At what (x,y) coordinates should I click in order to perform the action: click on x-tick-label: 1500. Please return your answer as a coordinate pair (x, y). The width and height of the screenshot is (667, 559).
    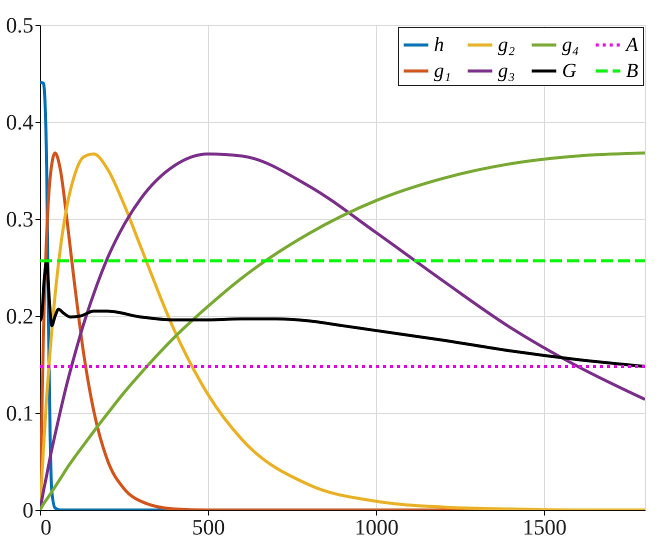
    Looking at the image, I should click on (544, 527).